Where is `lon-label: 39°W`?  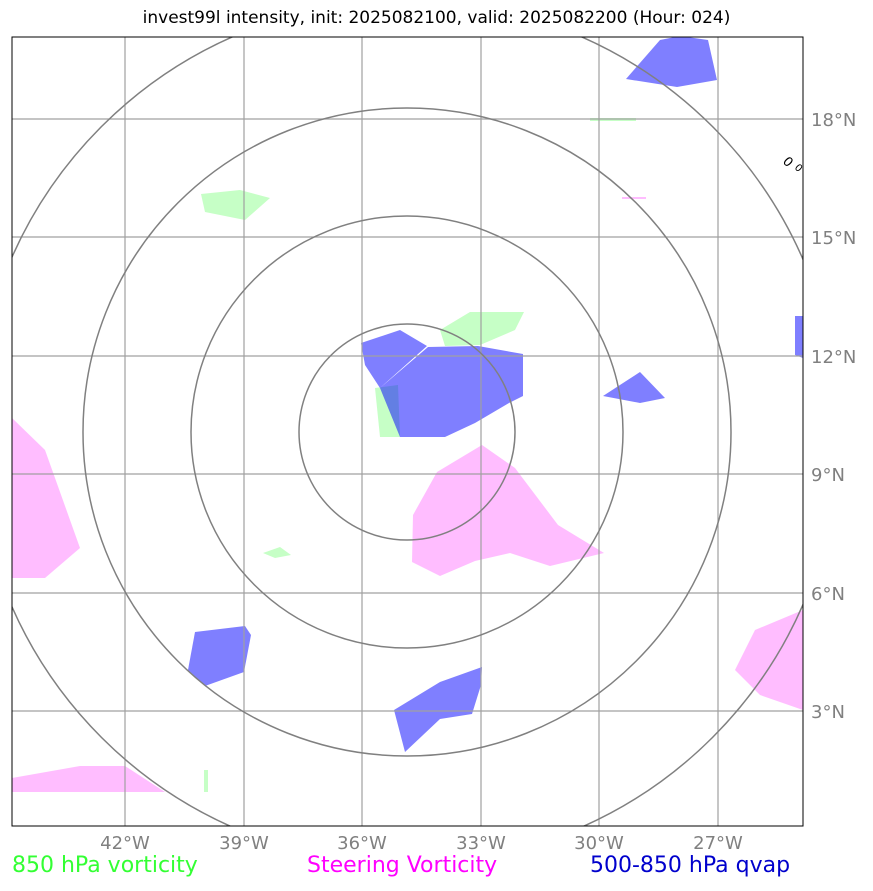 lon-label: 39°W is located at coordinates (244, 843).